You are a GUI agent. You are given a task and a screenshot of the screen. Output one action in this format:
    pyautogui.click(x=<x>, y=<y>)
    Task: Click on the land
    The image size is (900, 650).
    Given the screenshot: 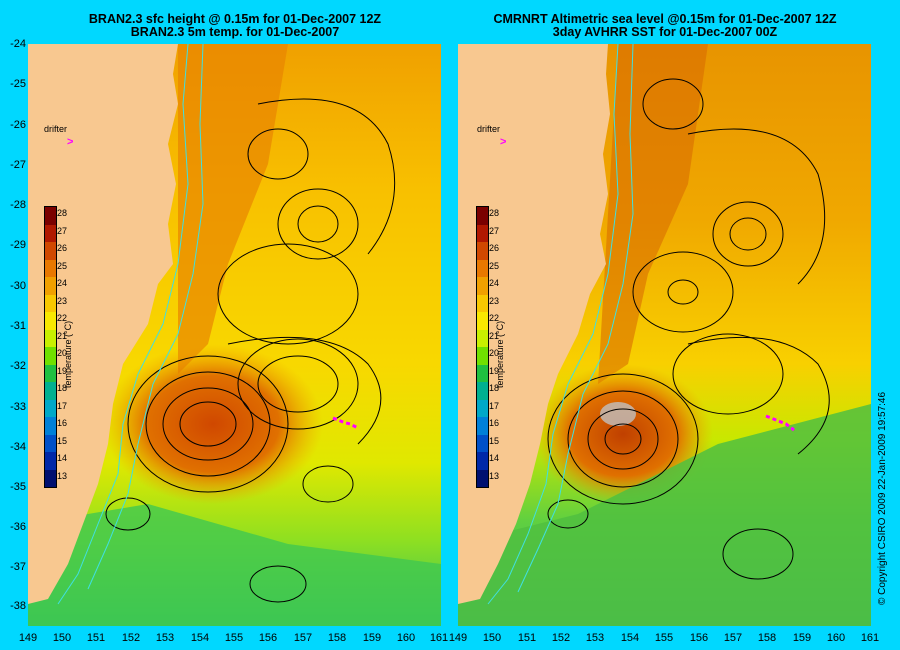 What is the action you would take?
    pyautogui.click(x=534, y=324)
    